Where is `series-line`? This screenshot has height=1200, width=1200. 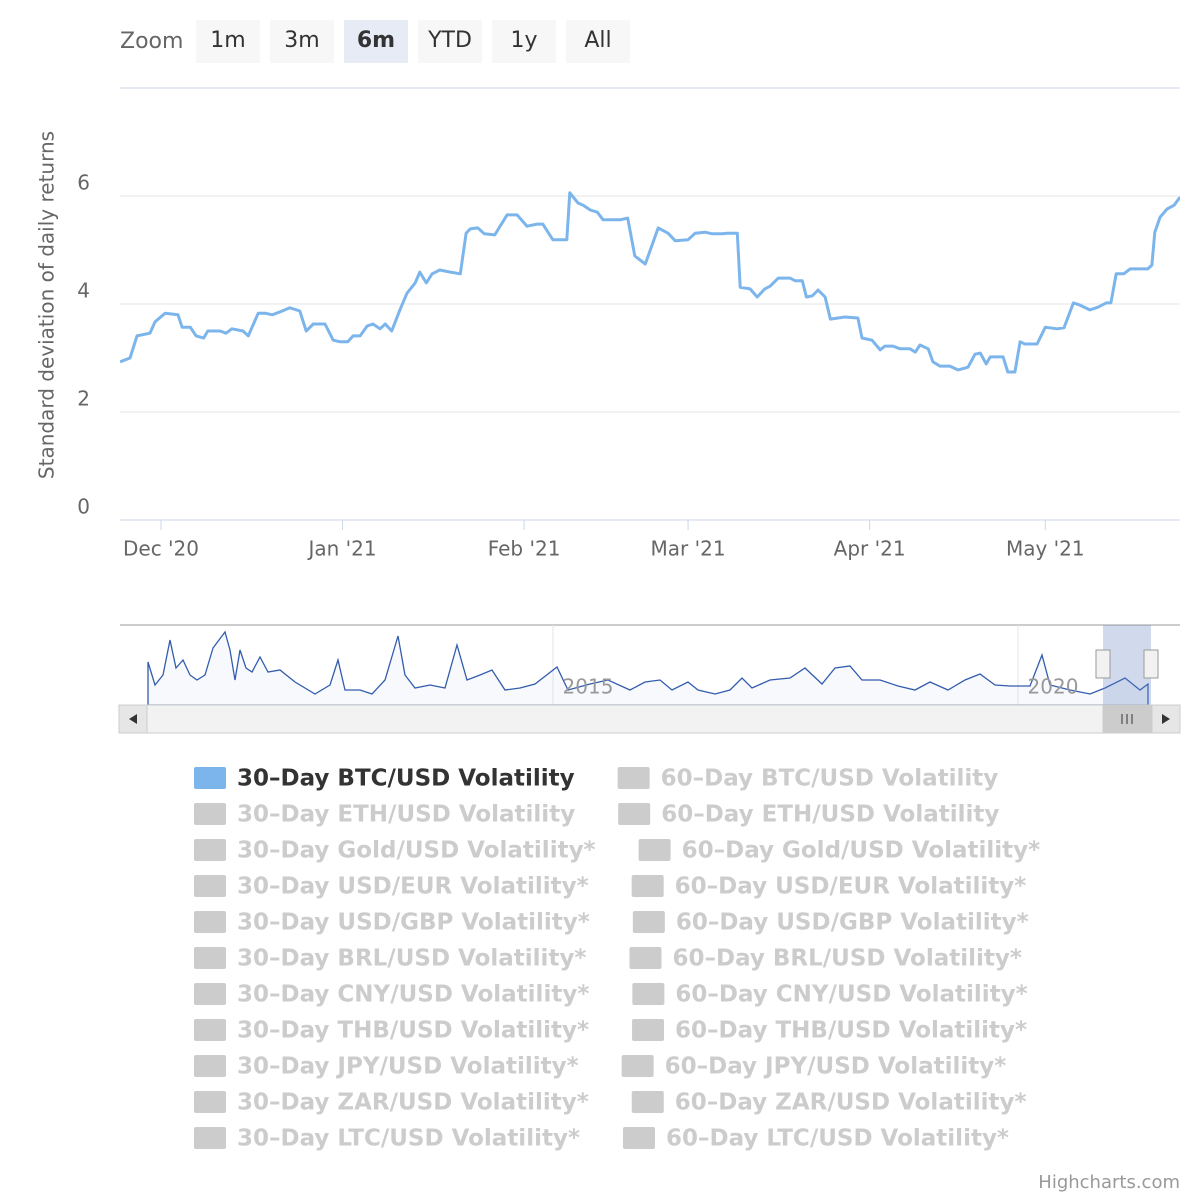 series-line is located at coordinates (650, 282).